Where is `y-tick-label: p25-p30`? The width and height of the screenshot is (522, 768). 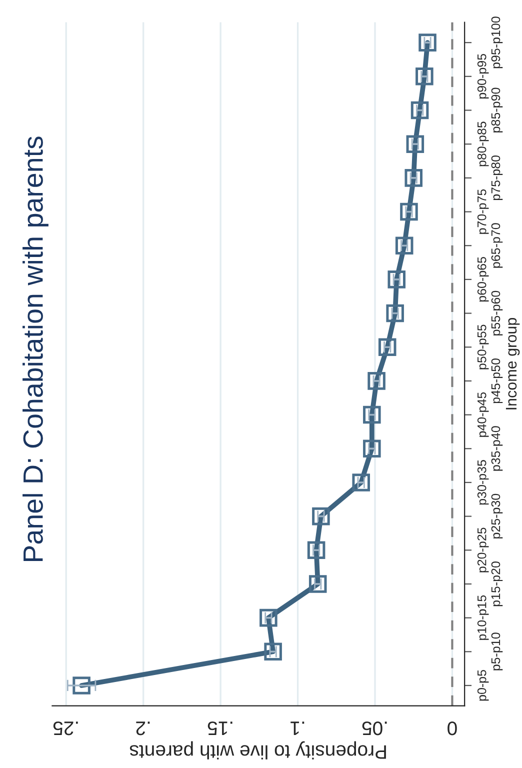
y-tick-label: p25-p30 is located at coordinates (497, 516).